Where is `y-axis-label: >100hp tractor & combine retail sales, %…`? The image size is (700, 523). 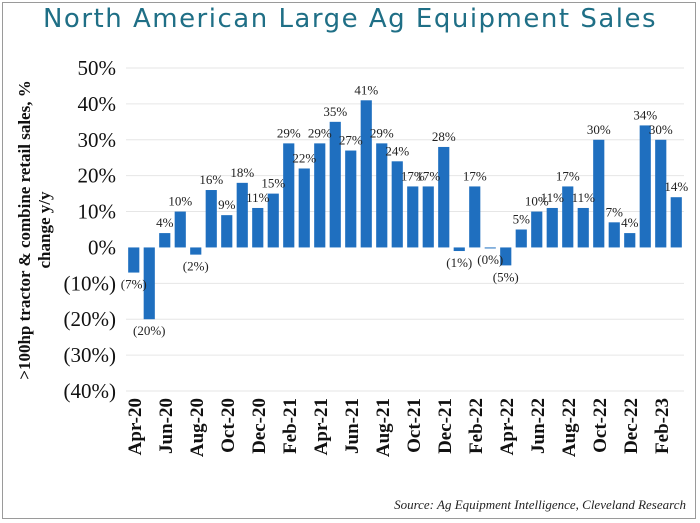
y-axis-label: >100hp tractor & combine retail sales, %… is located at coordinates (34, 229).